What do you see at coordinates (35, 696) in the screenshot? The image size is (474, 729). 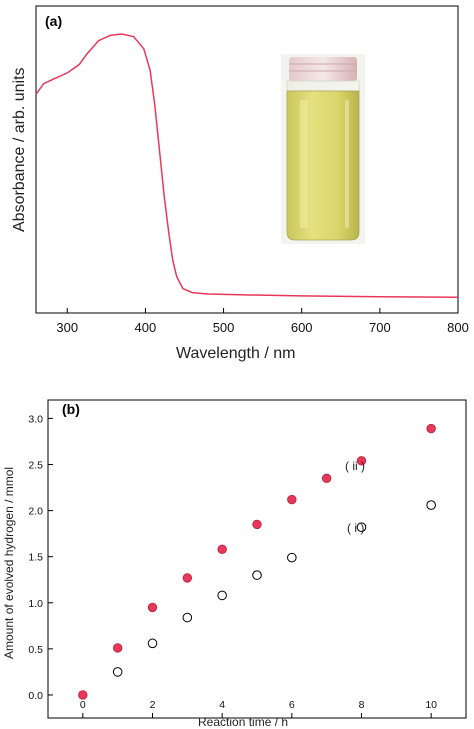 I see `panel-b-y-tick-label: 0.0` at bounding box center [35, 696].